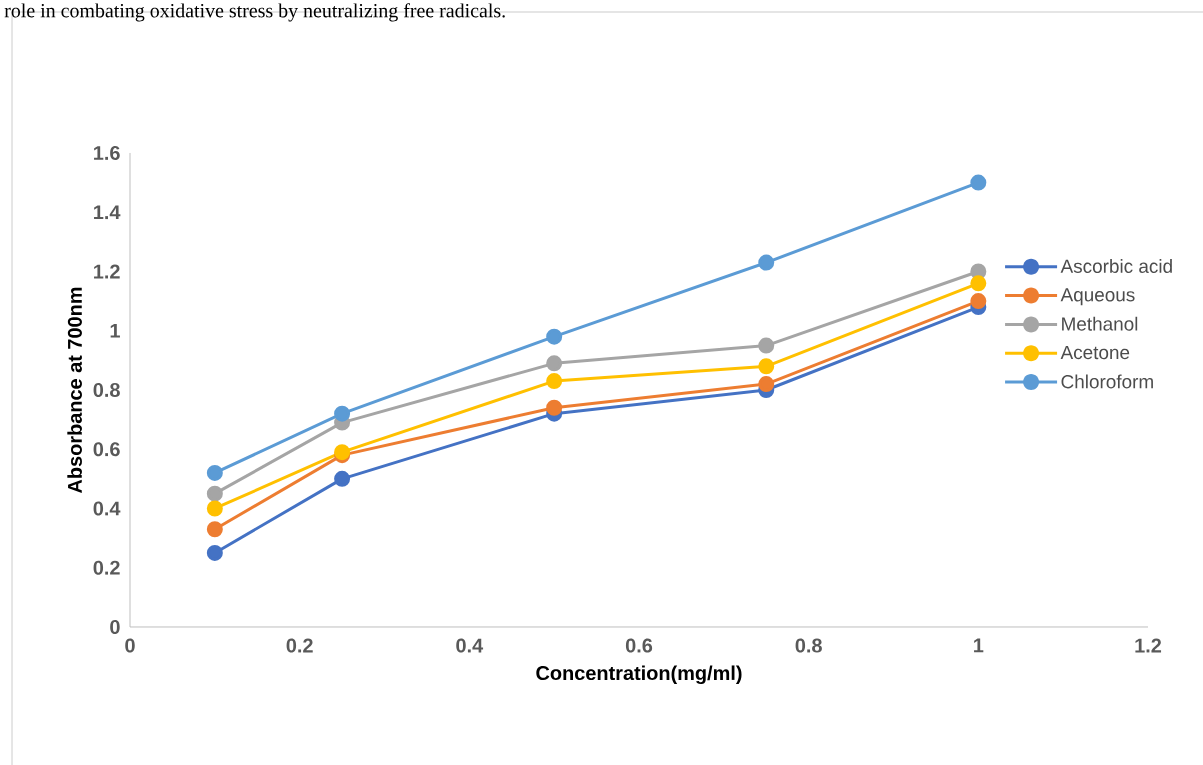  I want to click on x-tick-label: 0.8, so click(808, 645).